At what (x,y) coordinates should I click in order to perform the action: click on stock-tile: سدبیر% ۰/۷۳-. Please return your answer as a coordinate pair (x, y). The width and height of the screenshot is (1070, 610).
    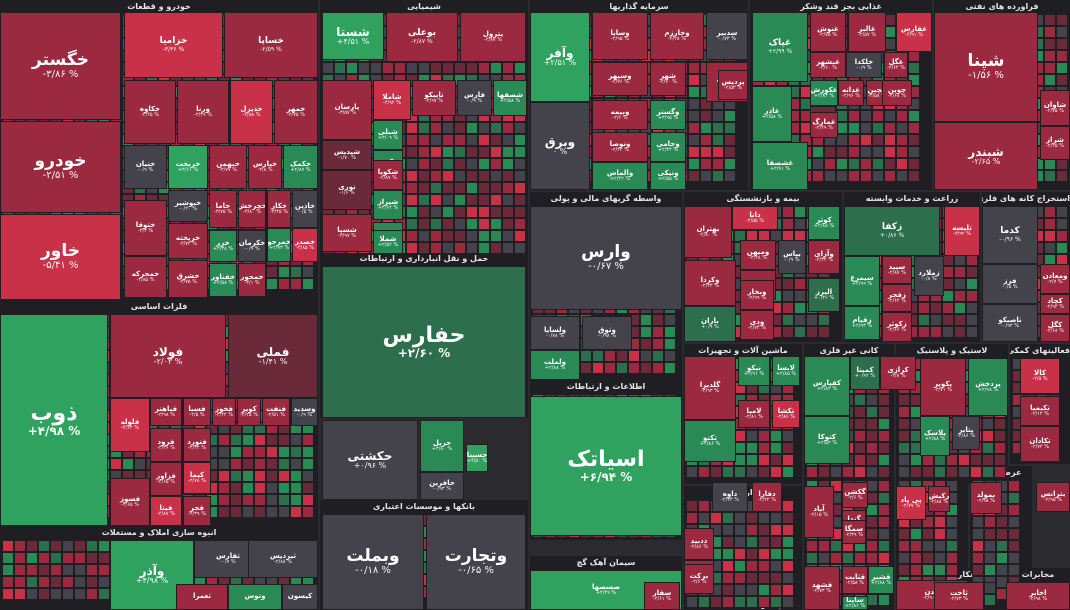
    Looking at the image, I should click on (727, 36).